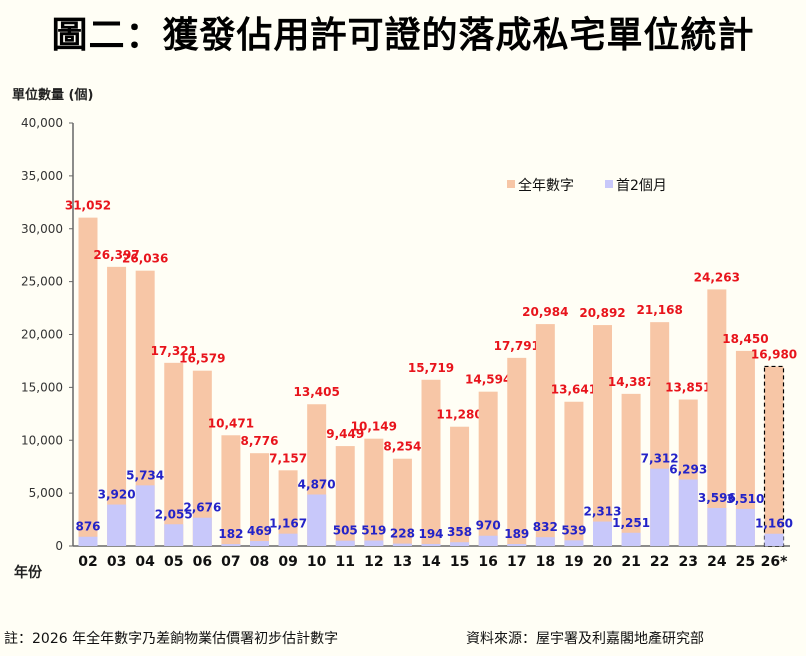 This screenshot has height=656, width=806. Describe the element at coordinates (630, 562) in the screenshot. I see `x-tick-label: 21` at that location.